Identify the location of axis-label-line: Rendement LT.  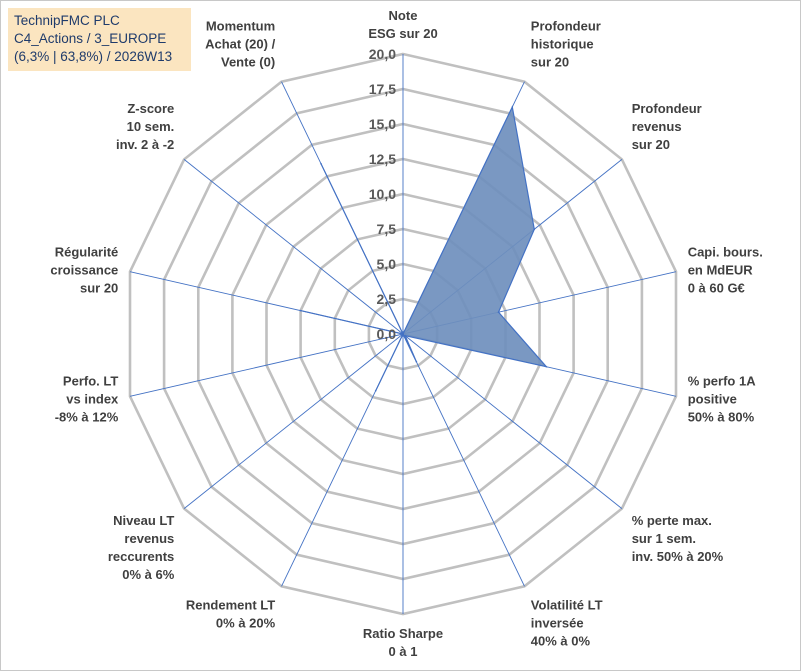
(230, 604).